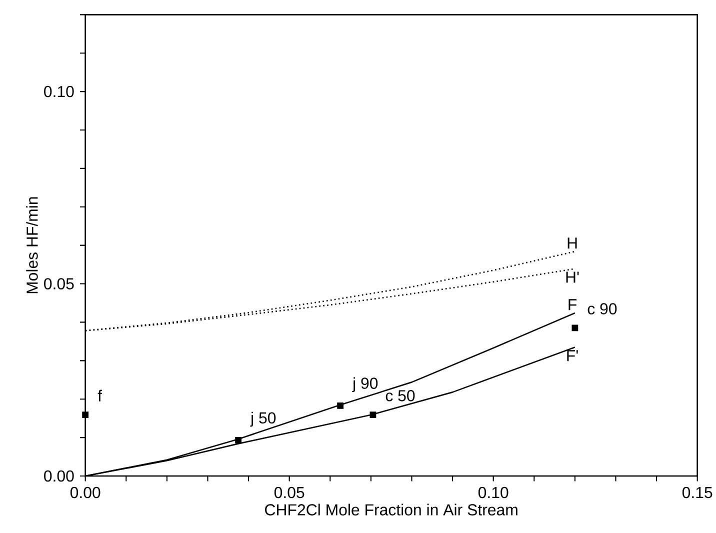  I want to click on annotation: j 90, so click(365, 384).